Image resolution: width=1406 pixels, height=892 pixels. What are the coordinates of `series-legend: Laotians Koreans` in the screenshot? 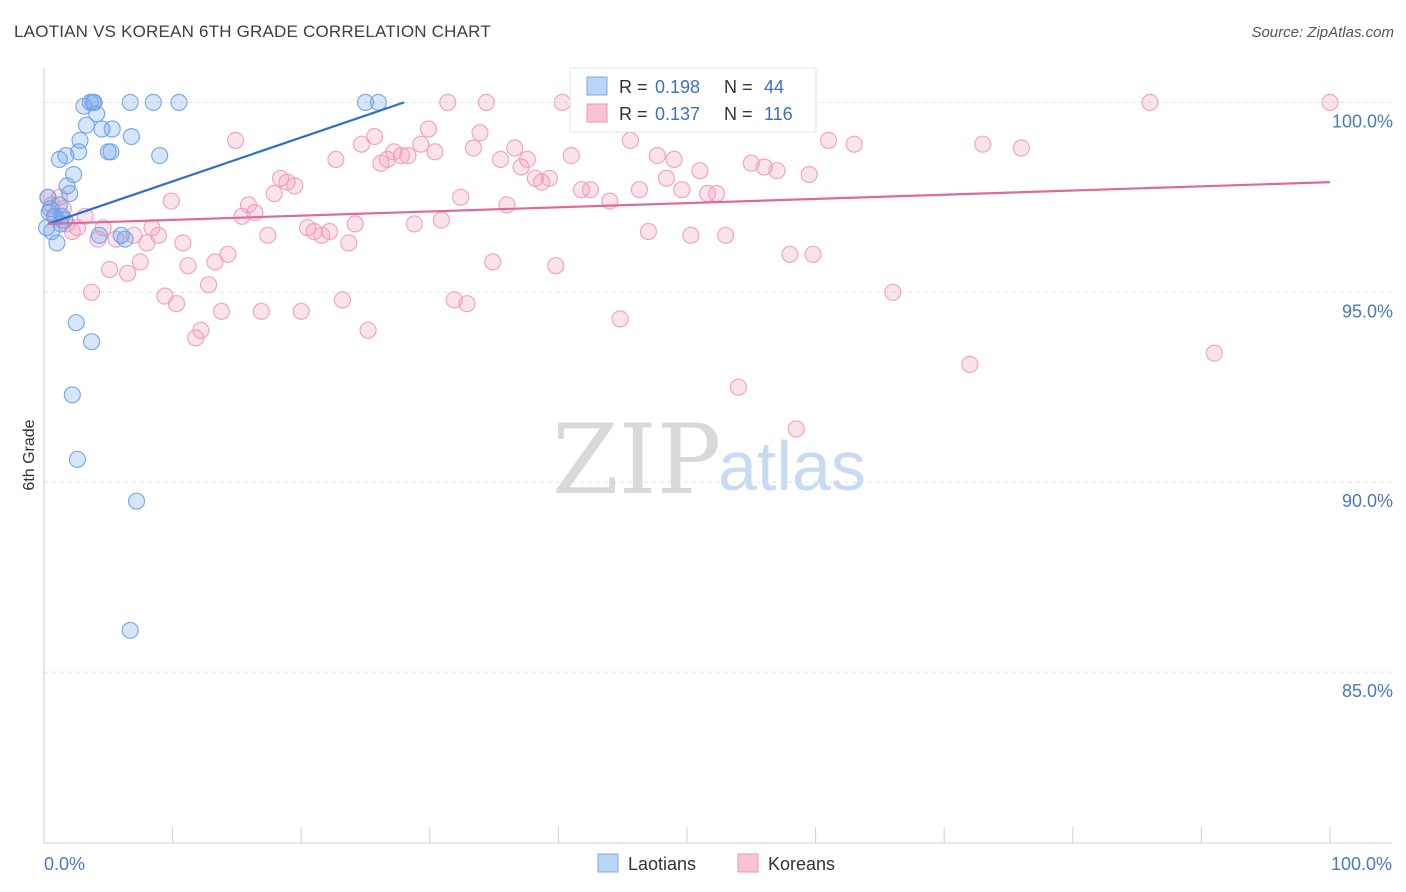 It's located at (716, 863).